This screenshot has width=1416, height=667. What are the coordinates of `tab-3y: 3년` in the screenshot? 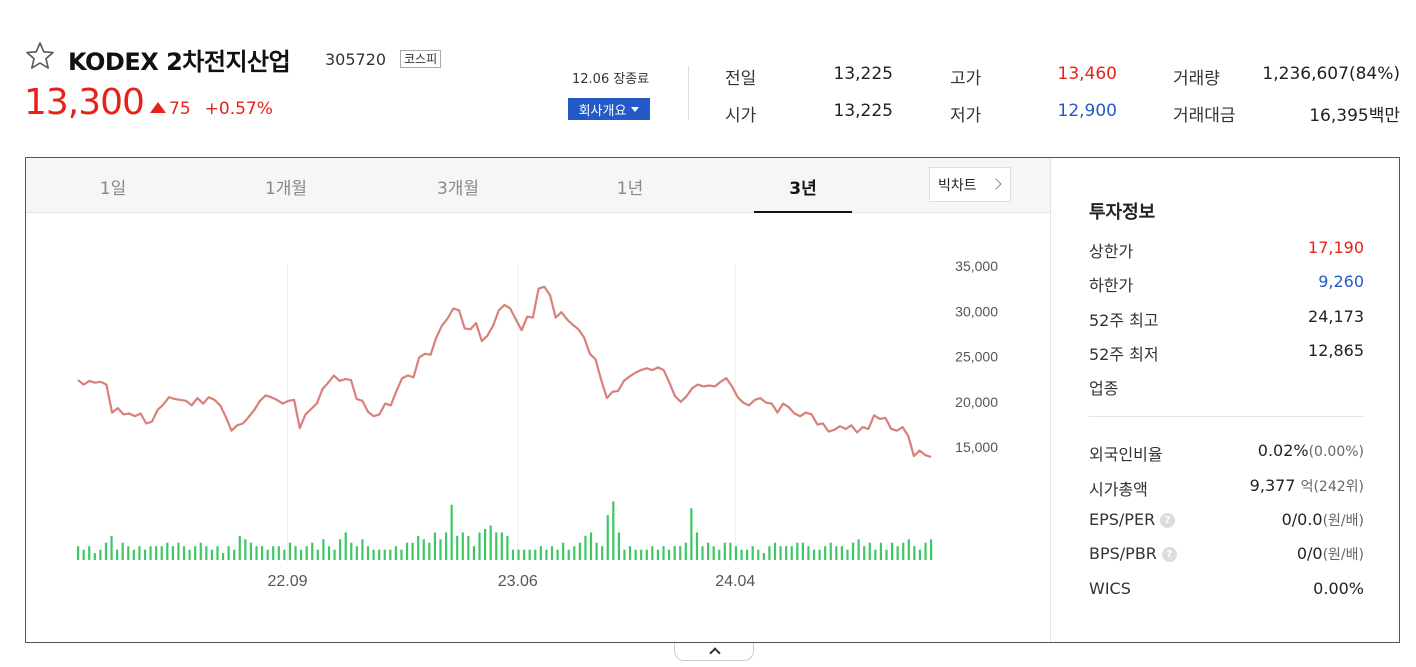 It's located at (803, 189).